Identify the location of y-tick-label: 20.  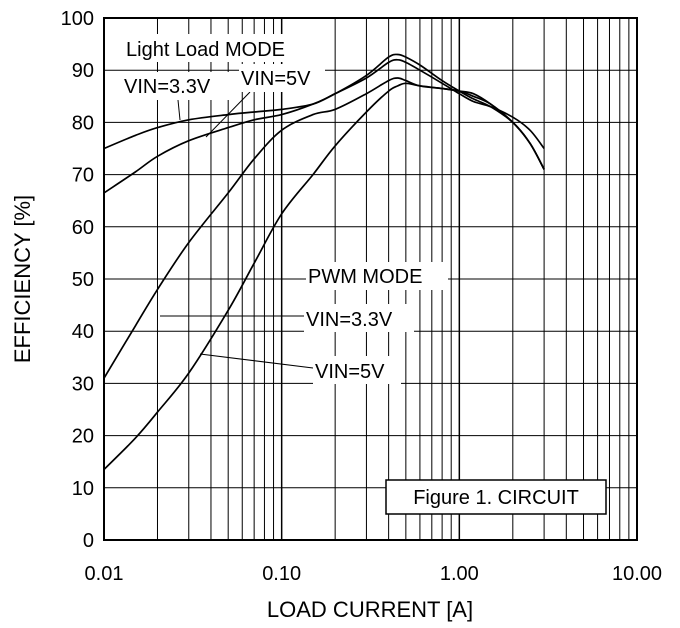
(83, 437).